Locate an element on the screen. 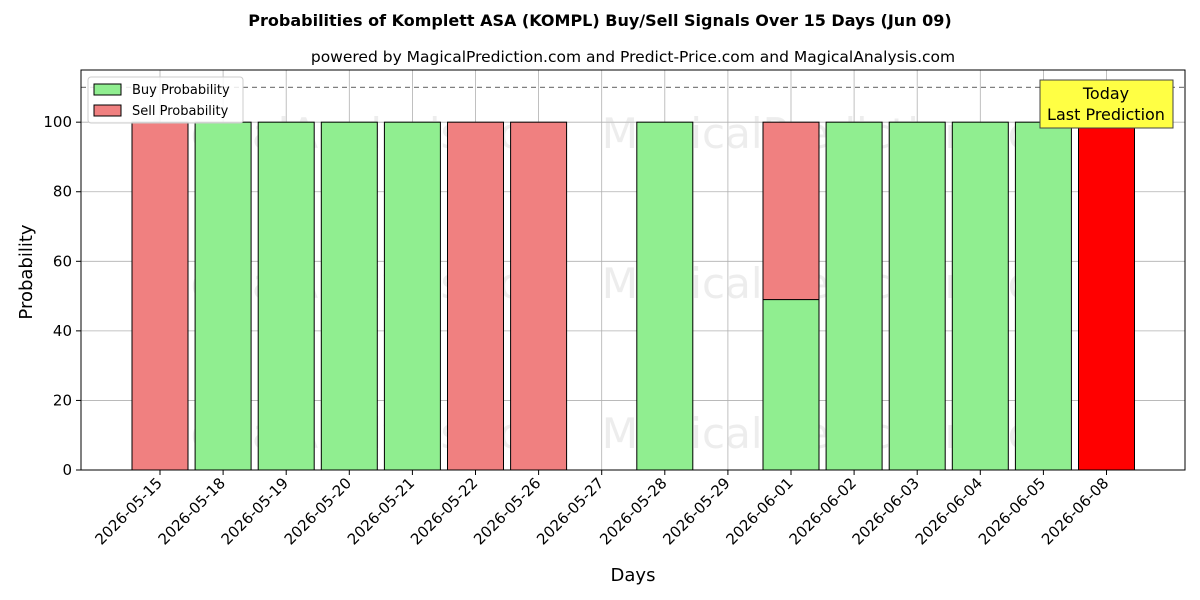 This screenshot has width=1200, height=600. x-tick-label: 2026-05-15 is located at coordinates (128, 511).